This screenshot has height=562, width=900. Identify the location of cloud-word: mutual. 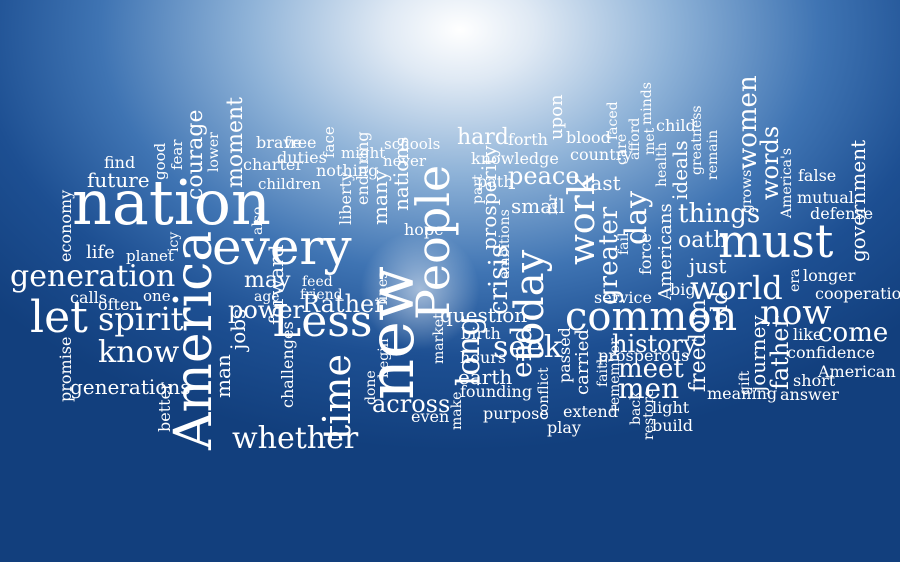
(825, 197).